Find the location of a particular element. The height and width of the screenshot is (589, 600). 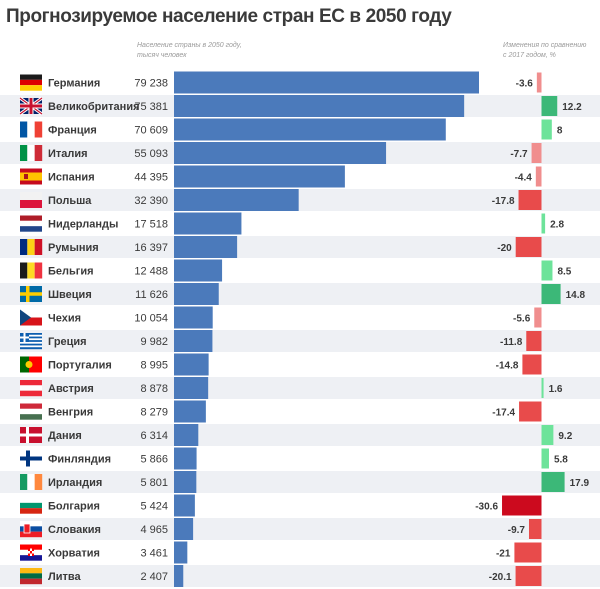

country-label: Португалия is located at coordinates (80, 366).